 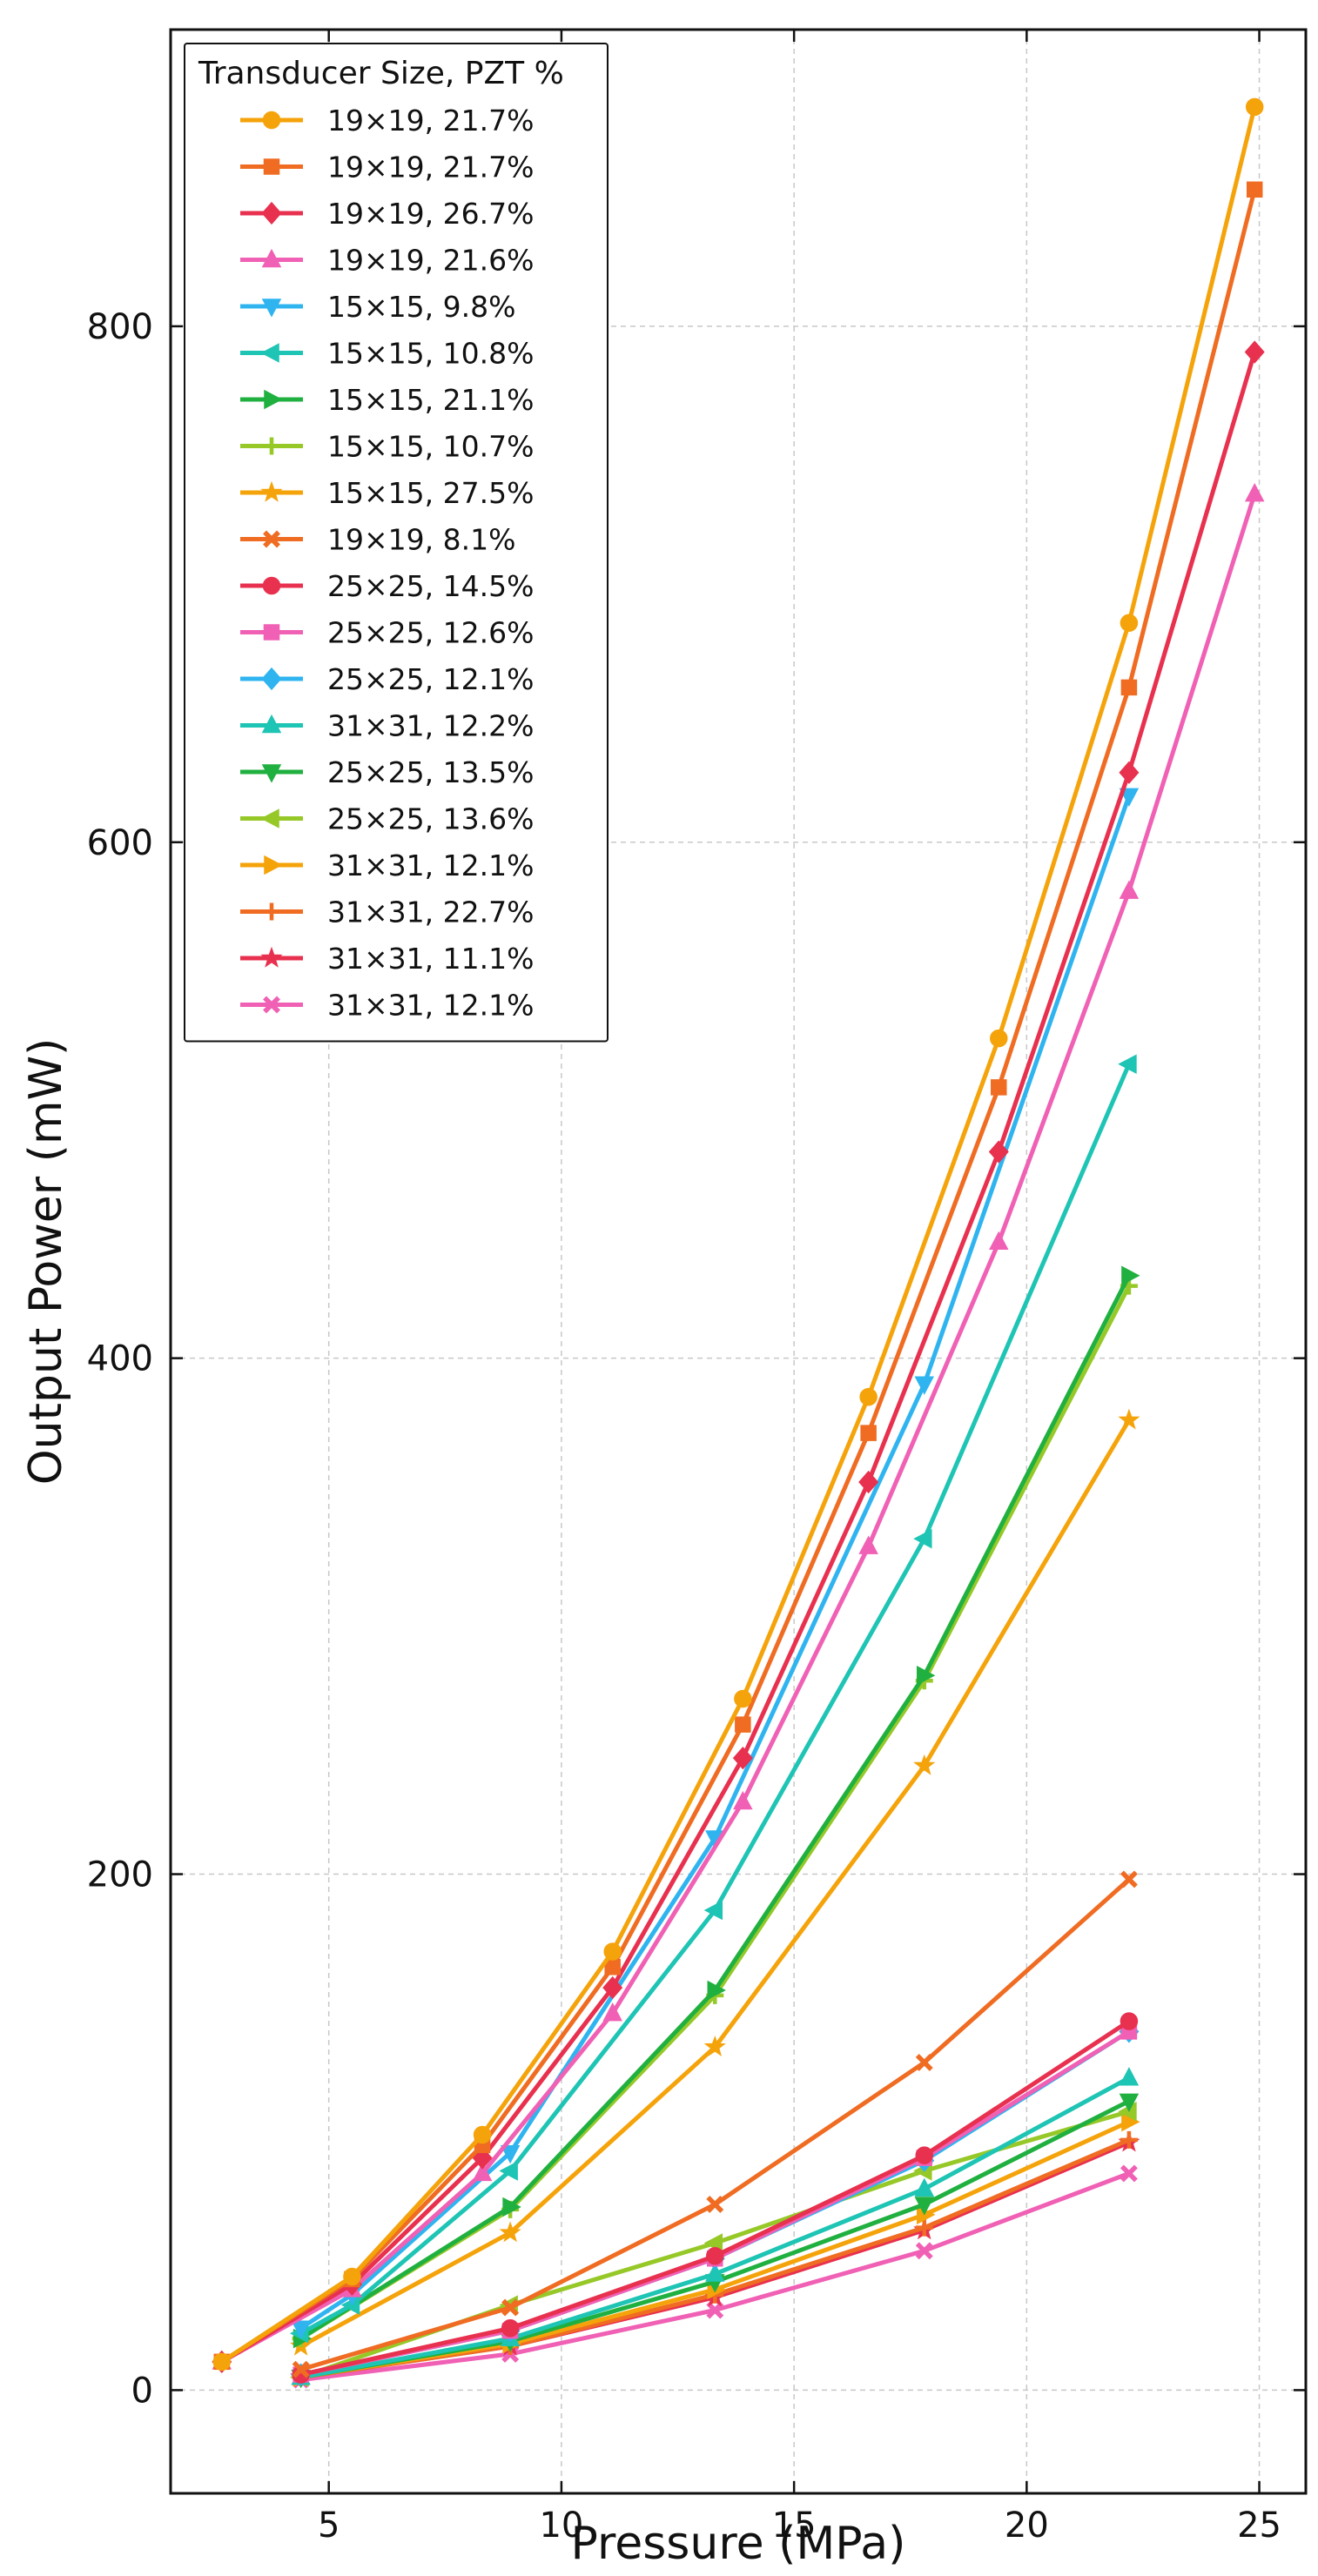 I want to click on y-tick-label: 600, so click(x=120, y=843).